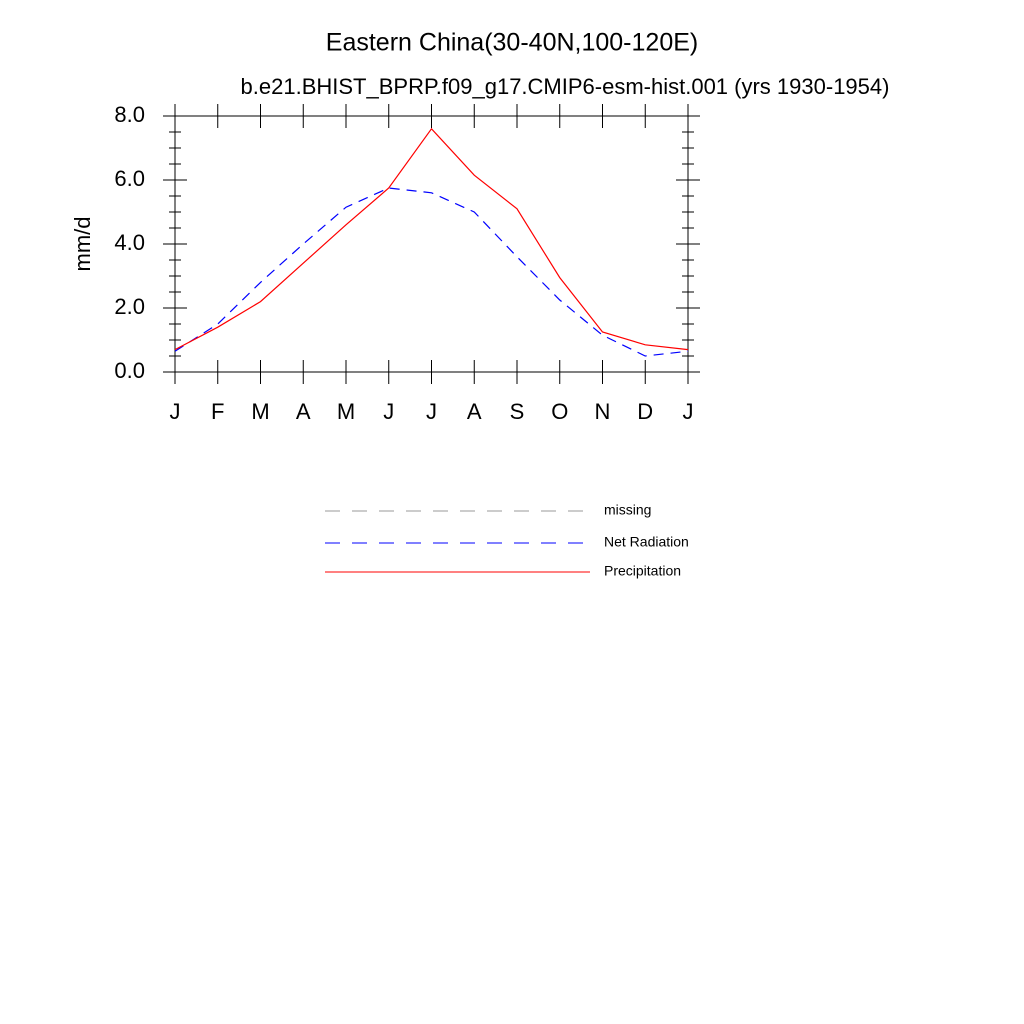  What do you see at coordinates (646, 542) in the screenshot?
I see `legend-label: Net Radiation` at bounding box center [646, 542].